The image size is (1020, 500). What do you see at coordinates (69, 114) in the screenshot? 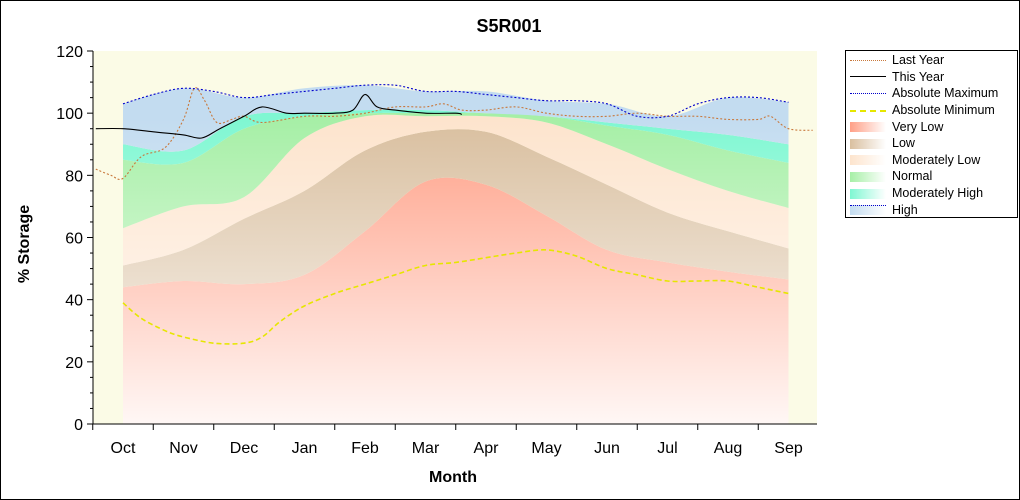
I see `y-tick-label: 100` at bounding box center [69, 114].